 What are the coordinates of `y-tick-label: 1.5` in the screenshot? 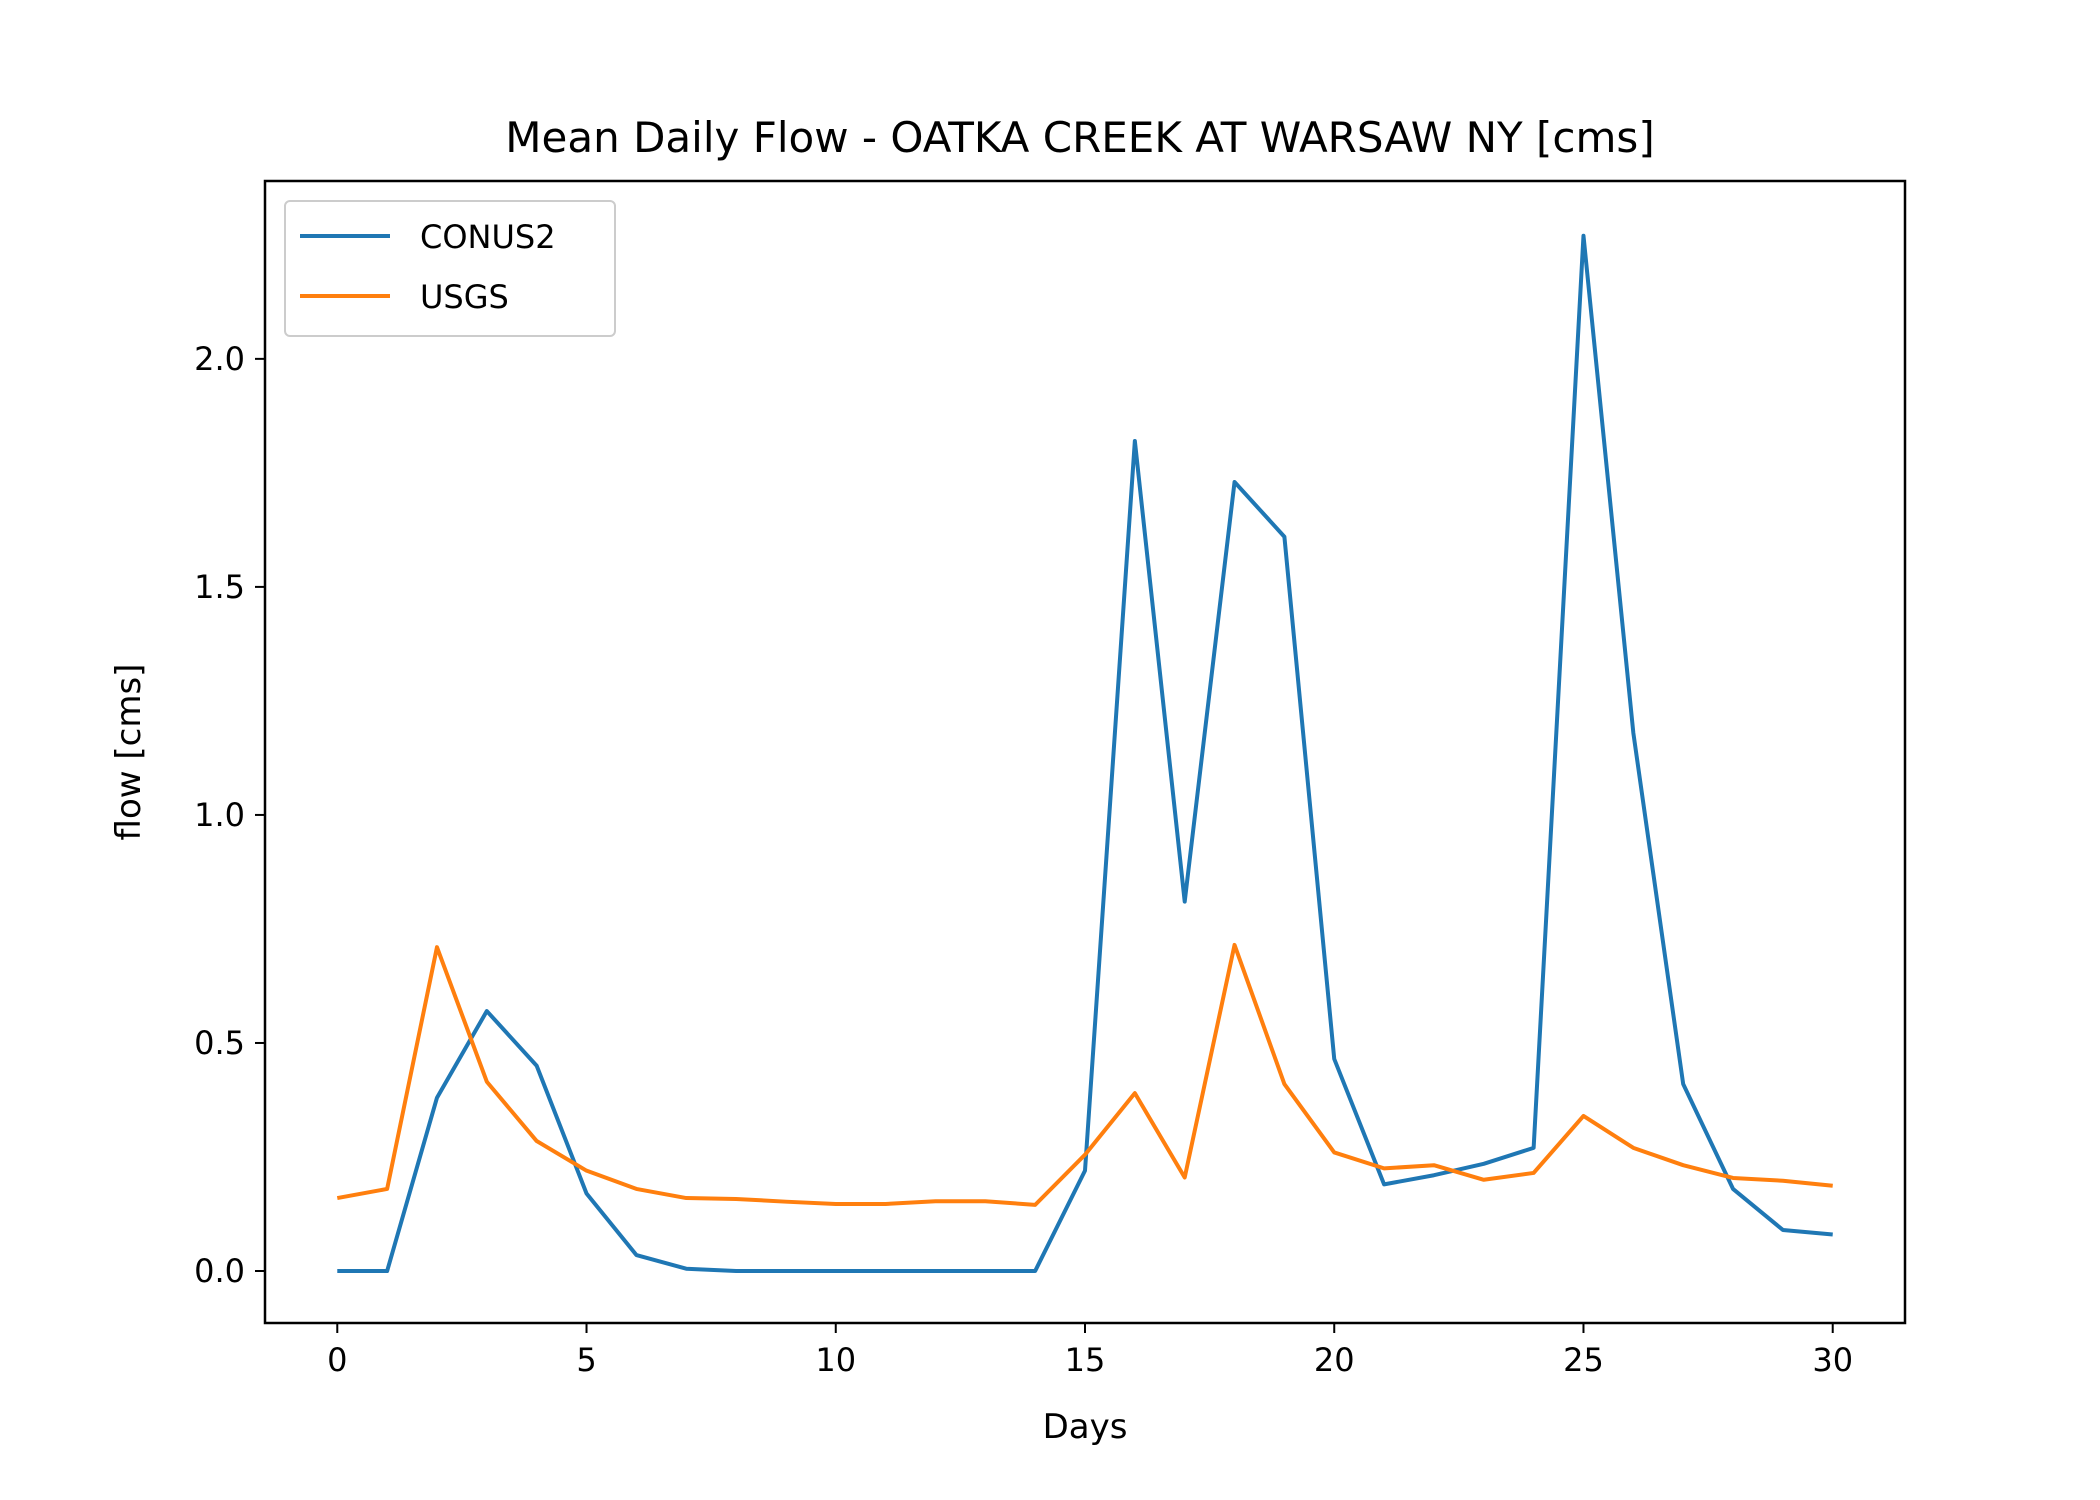 It's located at (219, 587).